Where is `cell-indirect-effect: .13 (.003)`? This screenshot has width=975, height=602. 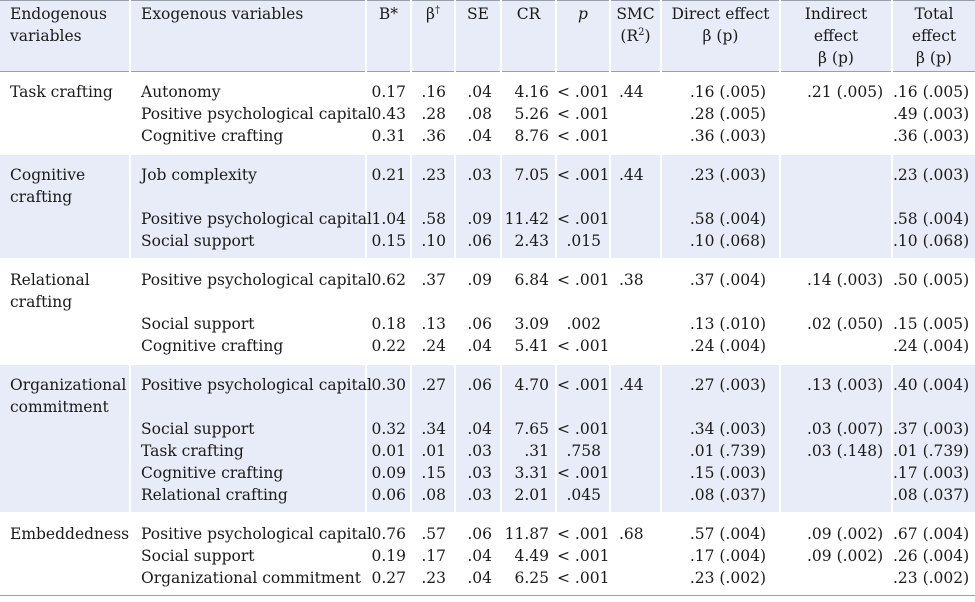 cell-indirect-effect: .13 (.003) is located at coordinates (835, 391).